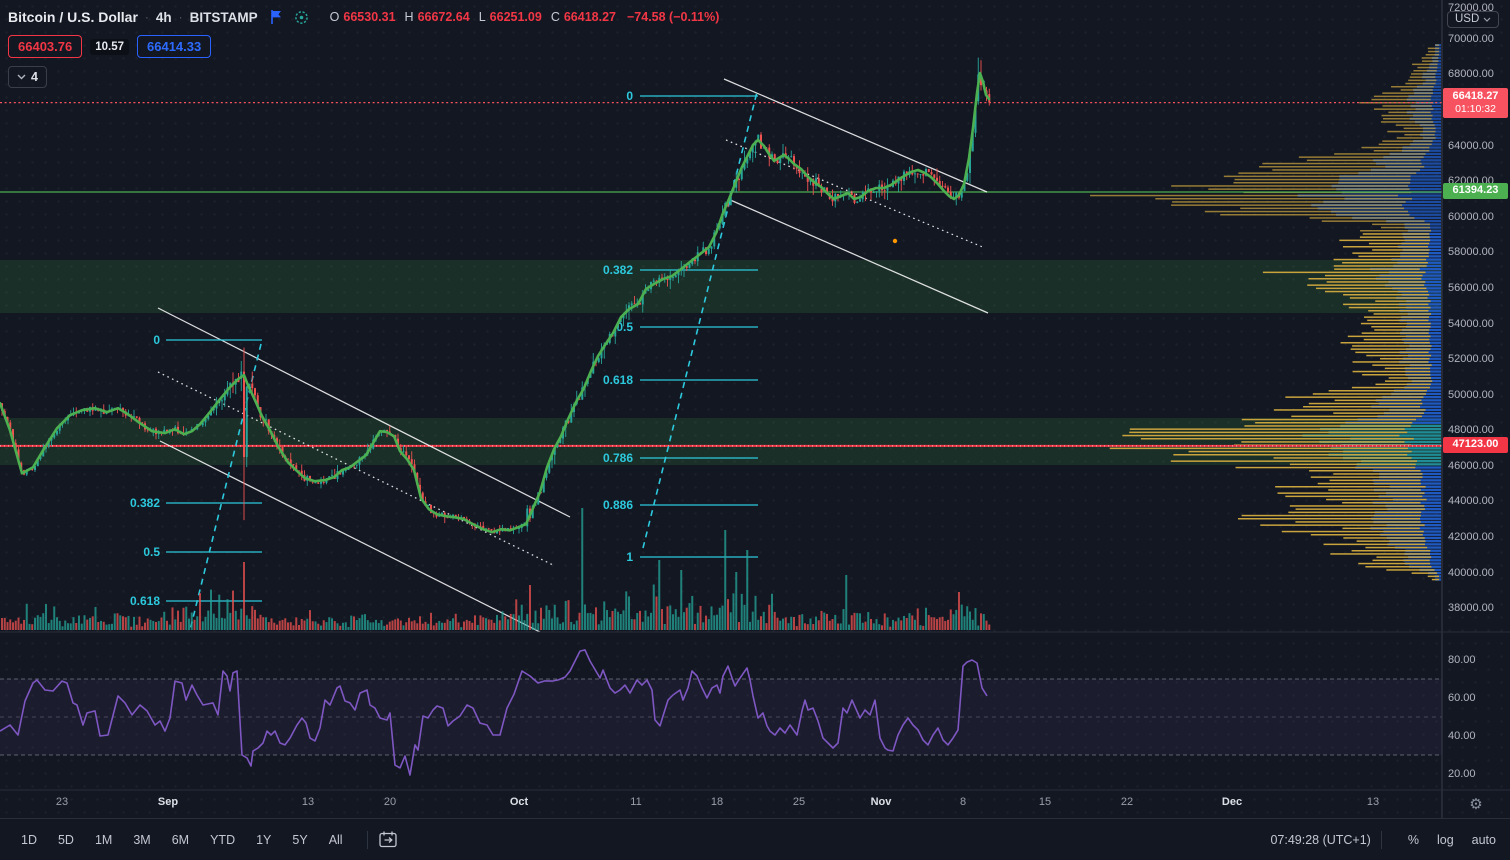  I want to click on sell-button: 66403.76, so click(45, 46).